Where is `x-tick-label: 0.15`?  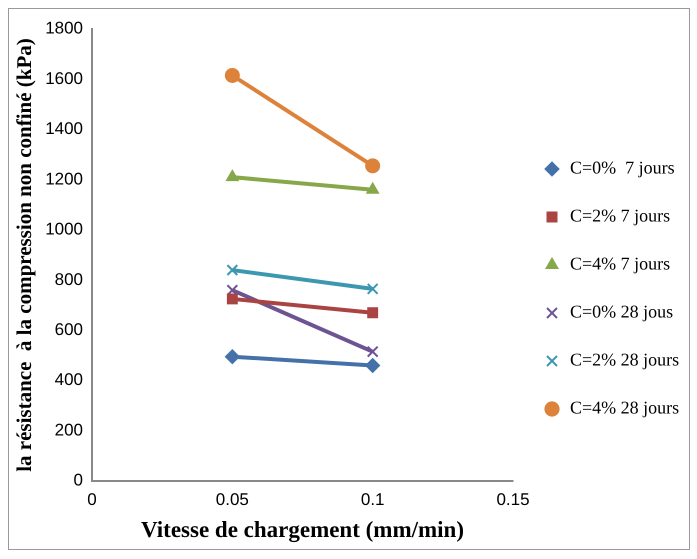
x-tick-label: 0.15 is located at coordinates (513, 499).